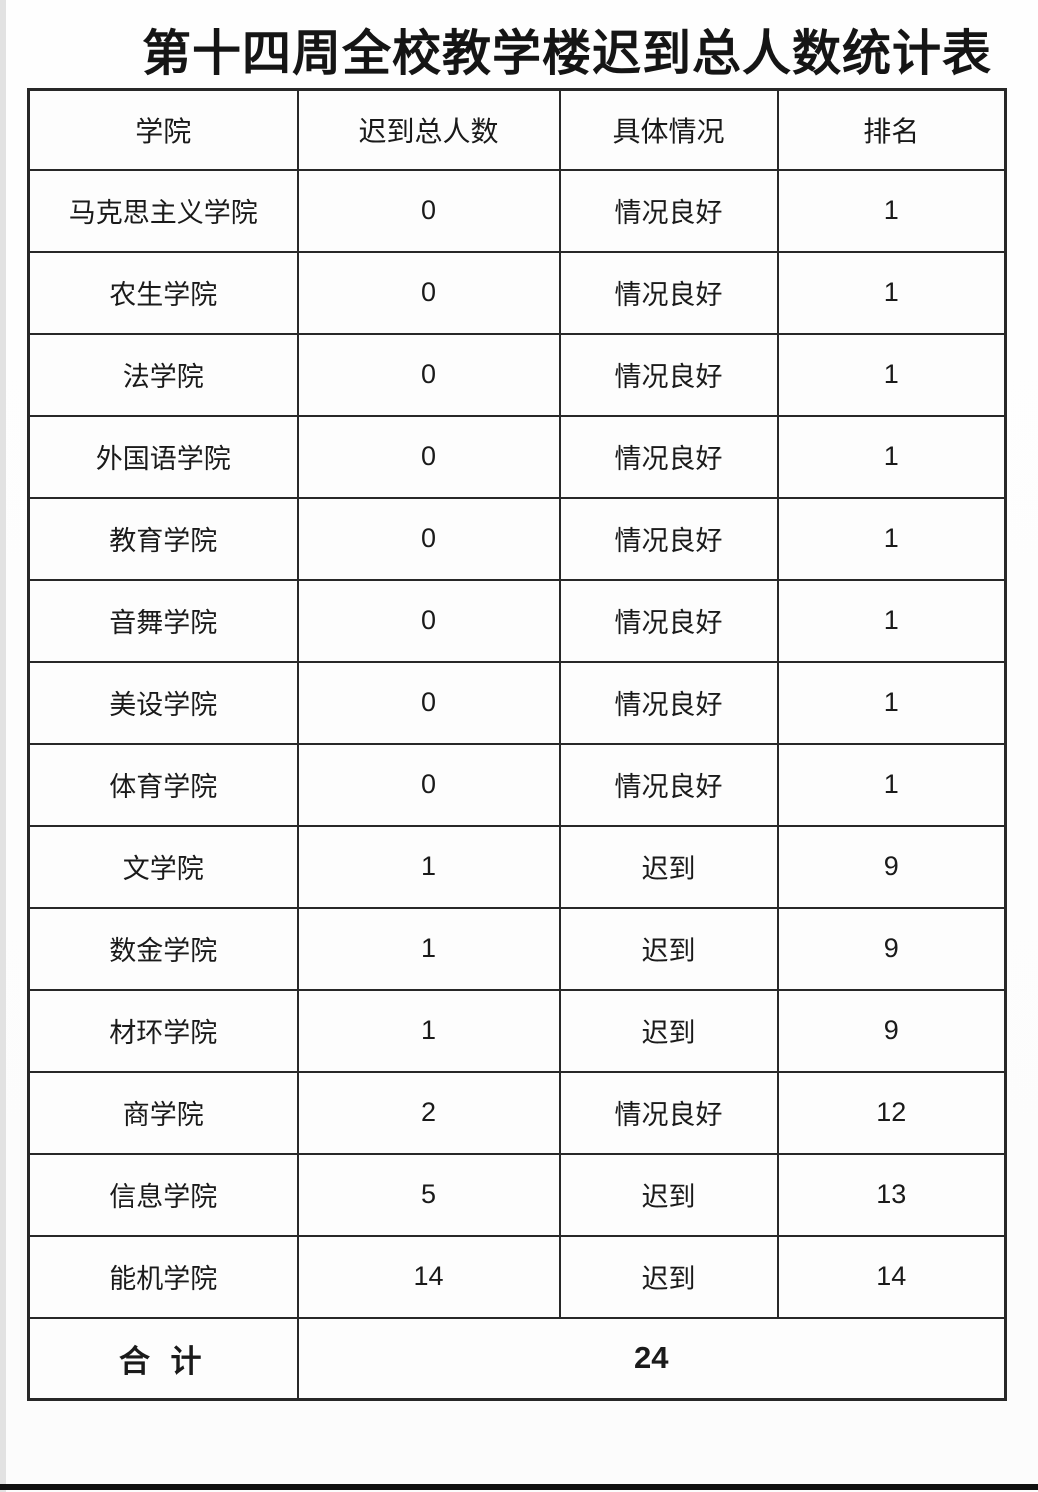 The image size is (1038, 1492). I want to click on table-row: 马克思主义学院 0 情况良好 1, so click(517, 210).